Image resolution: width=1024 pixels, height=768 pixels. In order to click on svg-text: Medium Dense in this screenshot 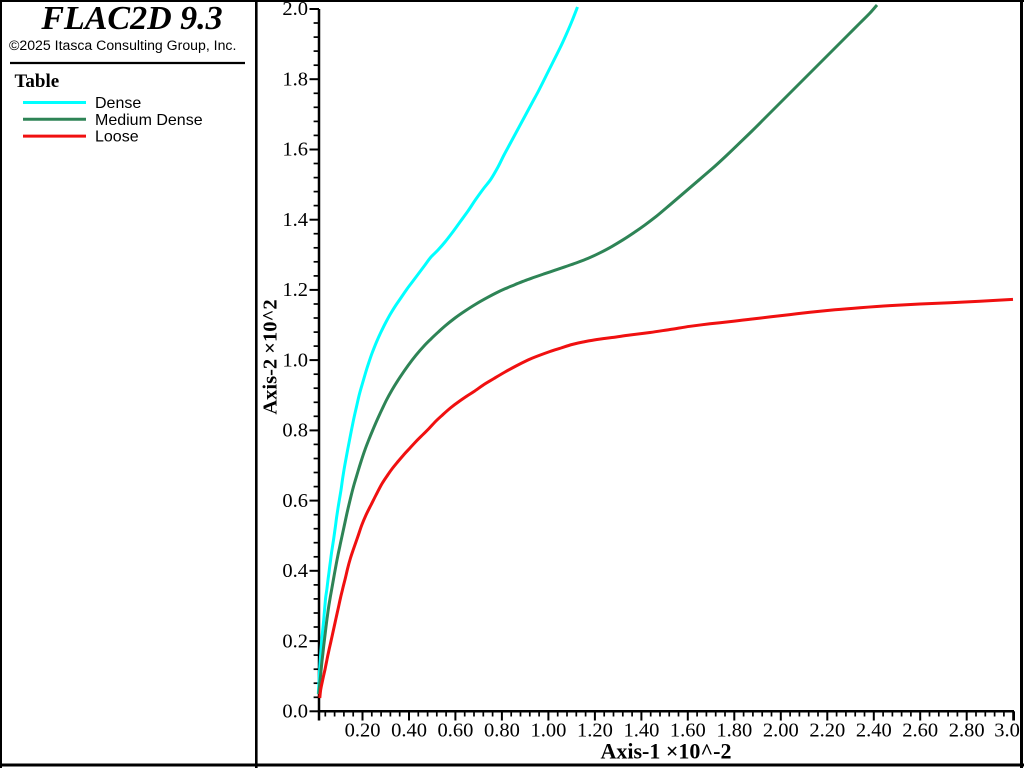, I will do `click(149, 120)`.